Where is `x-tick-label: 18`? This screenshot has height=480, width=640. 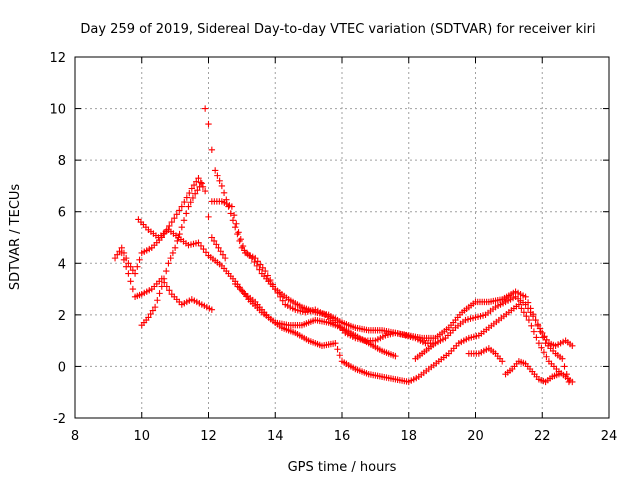 x-tick-label: 18 is located at coordinates (408, 436).